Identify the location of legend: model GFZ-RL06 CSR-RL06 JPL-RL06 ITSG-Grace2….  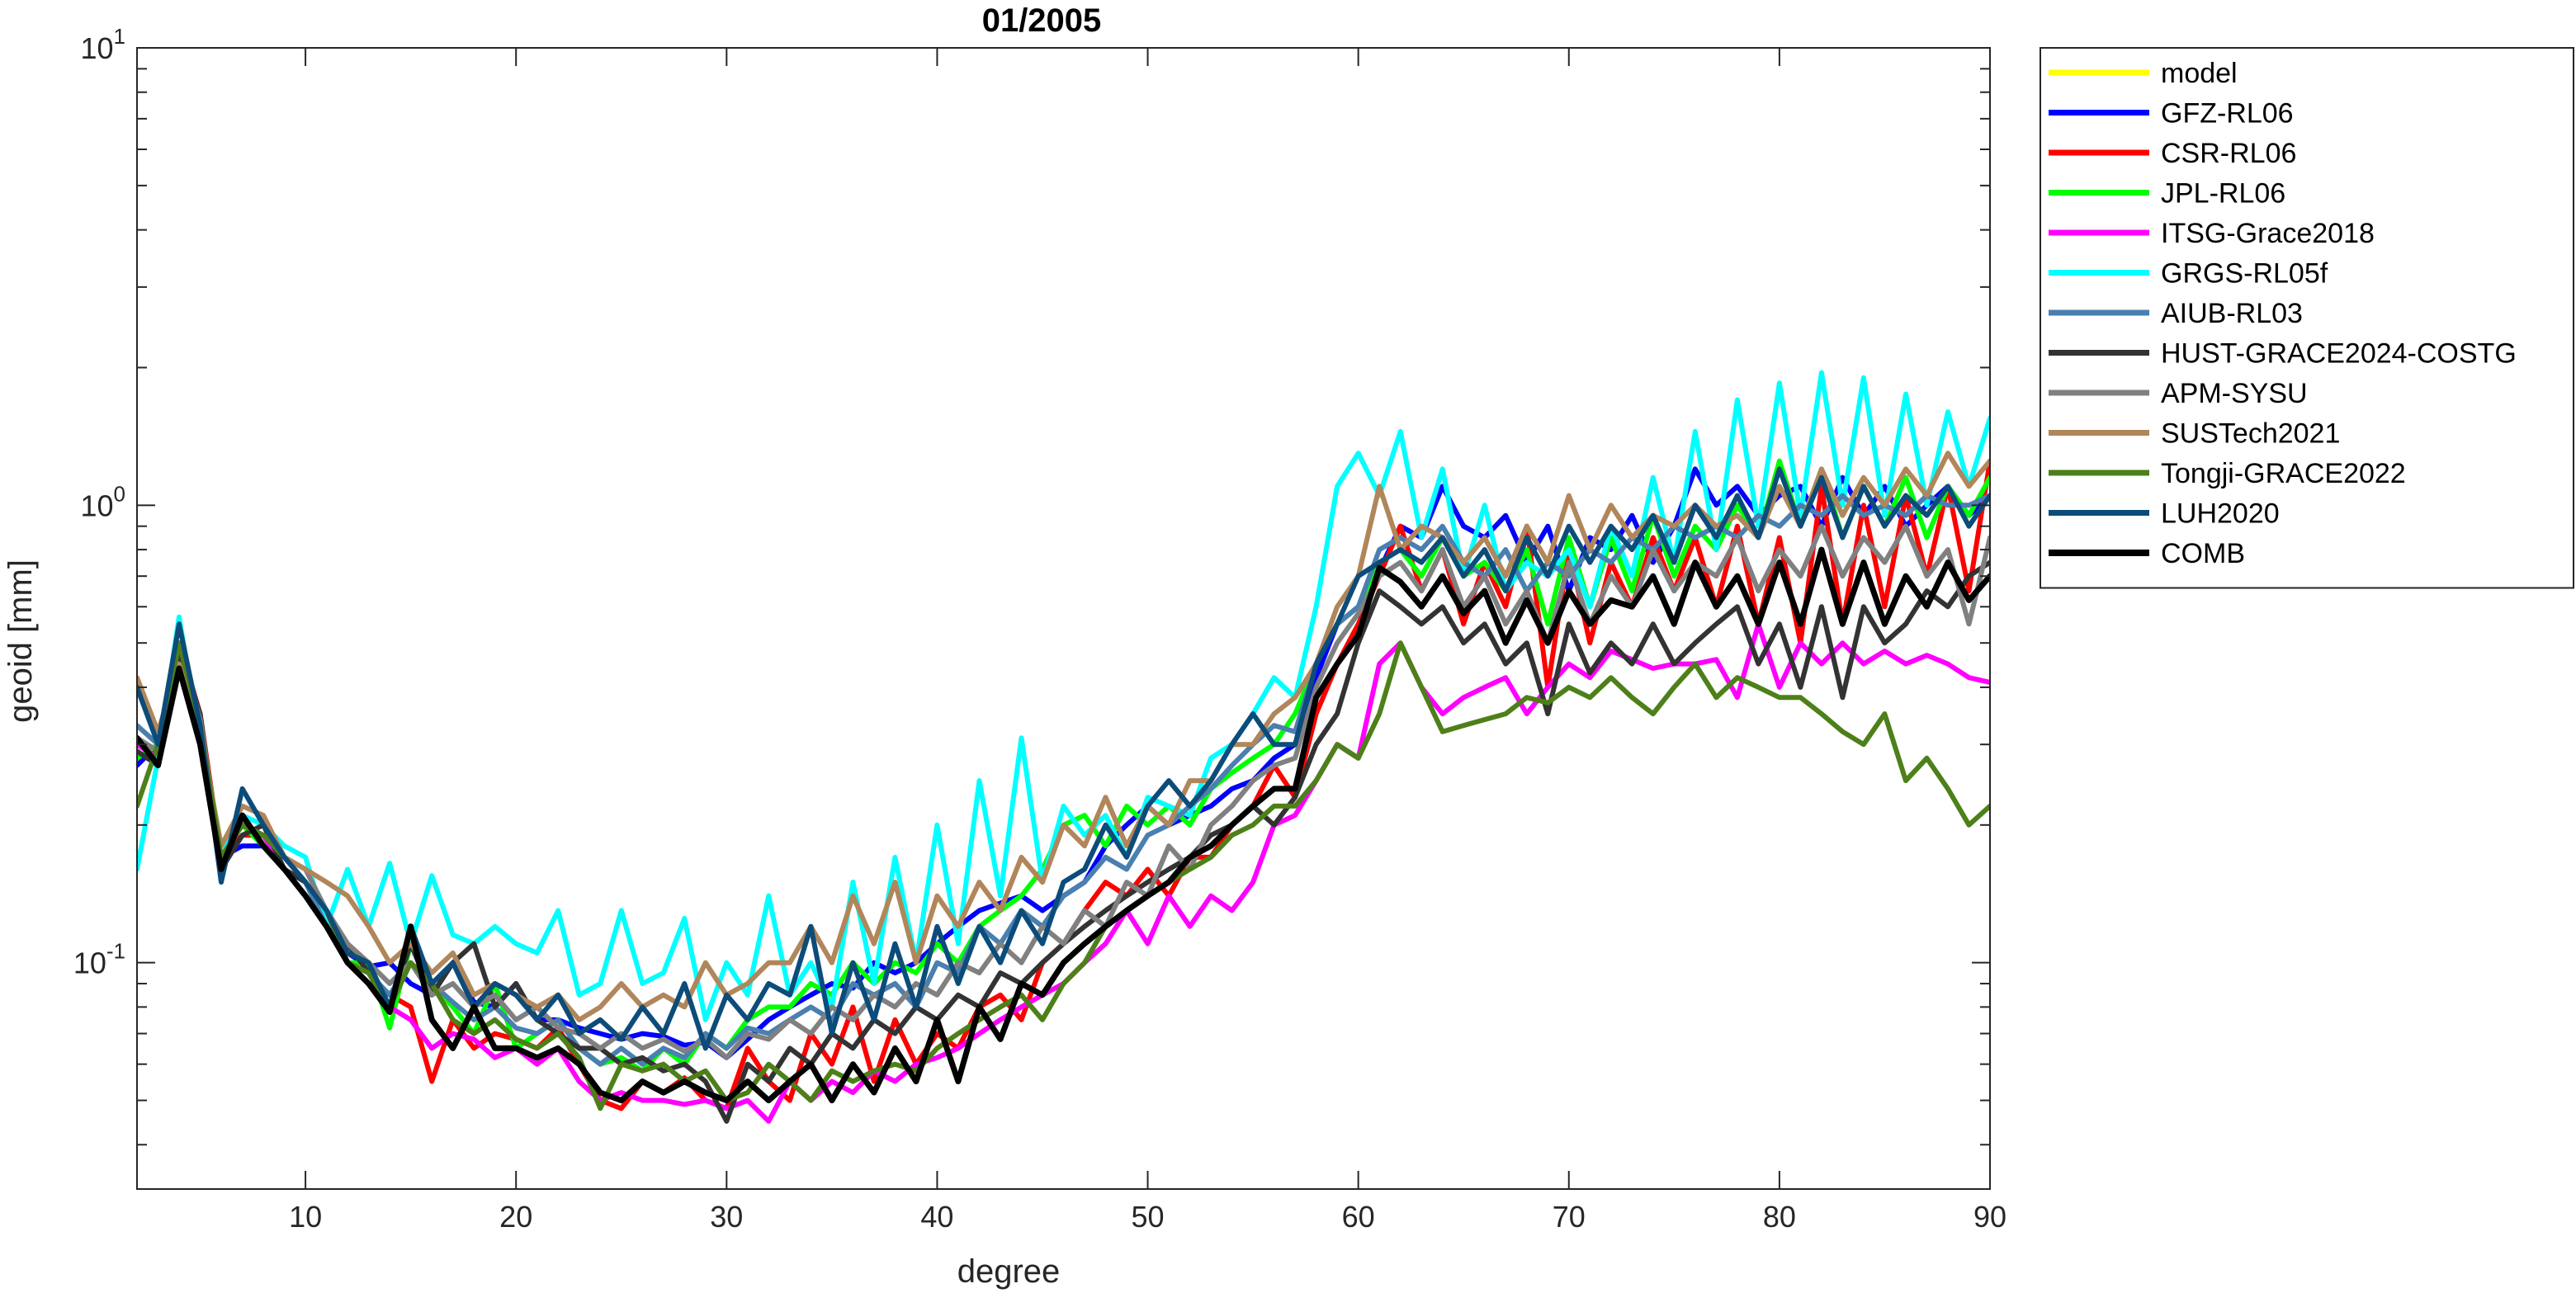
(2307, 318).